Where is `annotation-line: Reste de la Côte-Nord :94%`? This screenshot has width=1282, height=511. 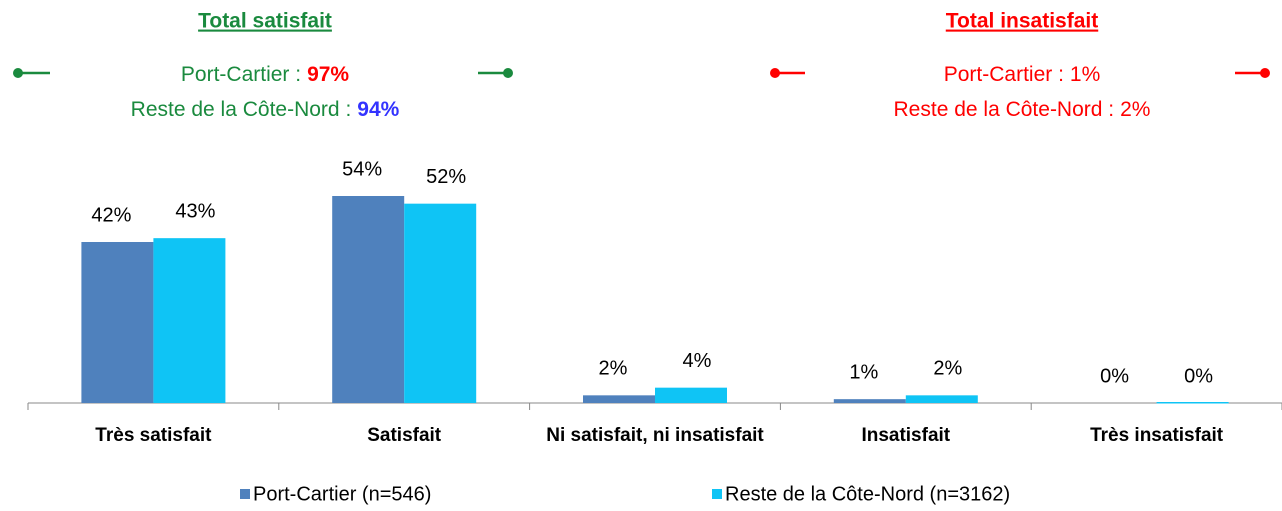 annotation-line: Reste de la Côte-Nord :94% is located at coordinates (265, 109).